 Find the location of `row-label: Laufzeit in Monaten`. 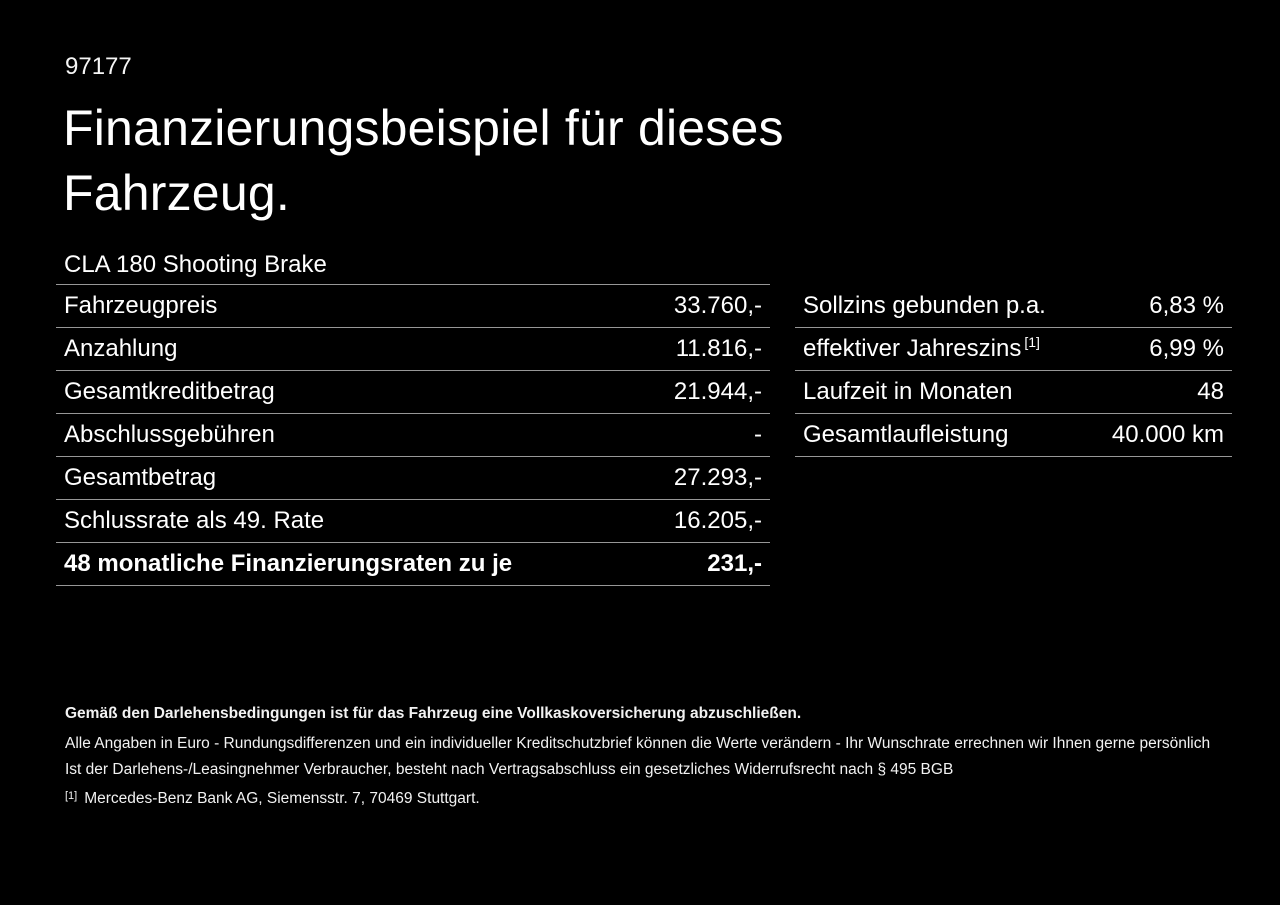

row-label: Laufzeit in Monaten is located at coordinates (908, 391).